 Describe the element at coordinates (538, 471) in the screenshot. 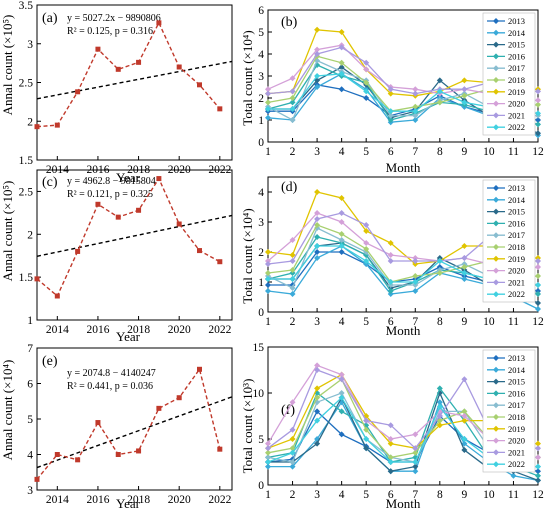

I see `panel-f-series-2013-point` at that location.